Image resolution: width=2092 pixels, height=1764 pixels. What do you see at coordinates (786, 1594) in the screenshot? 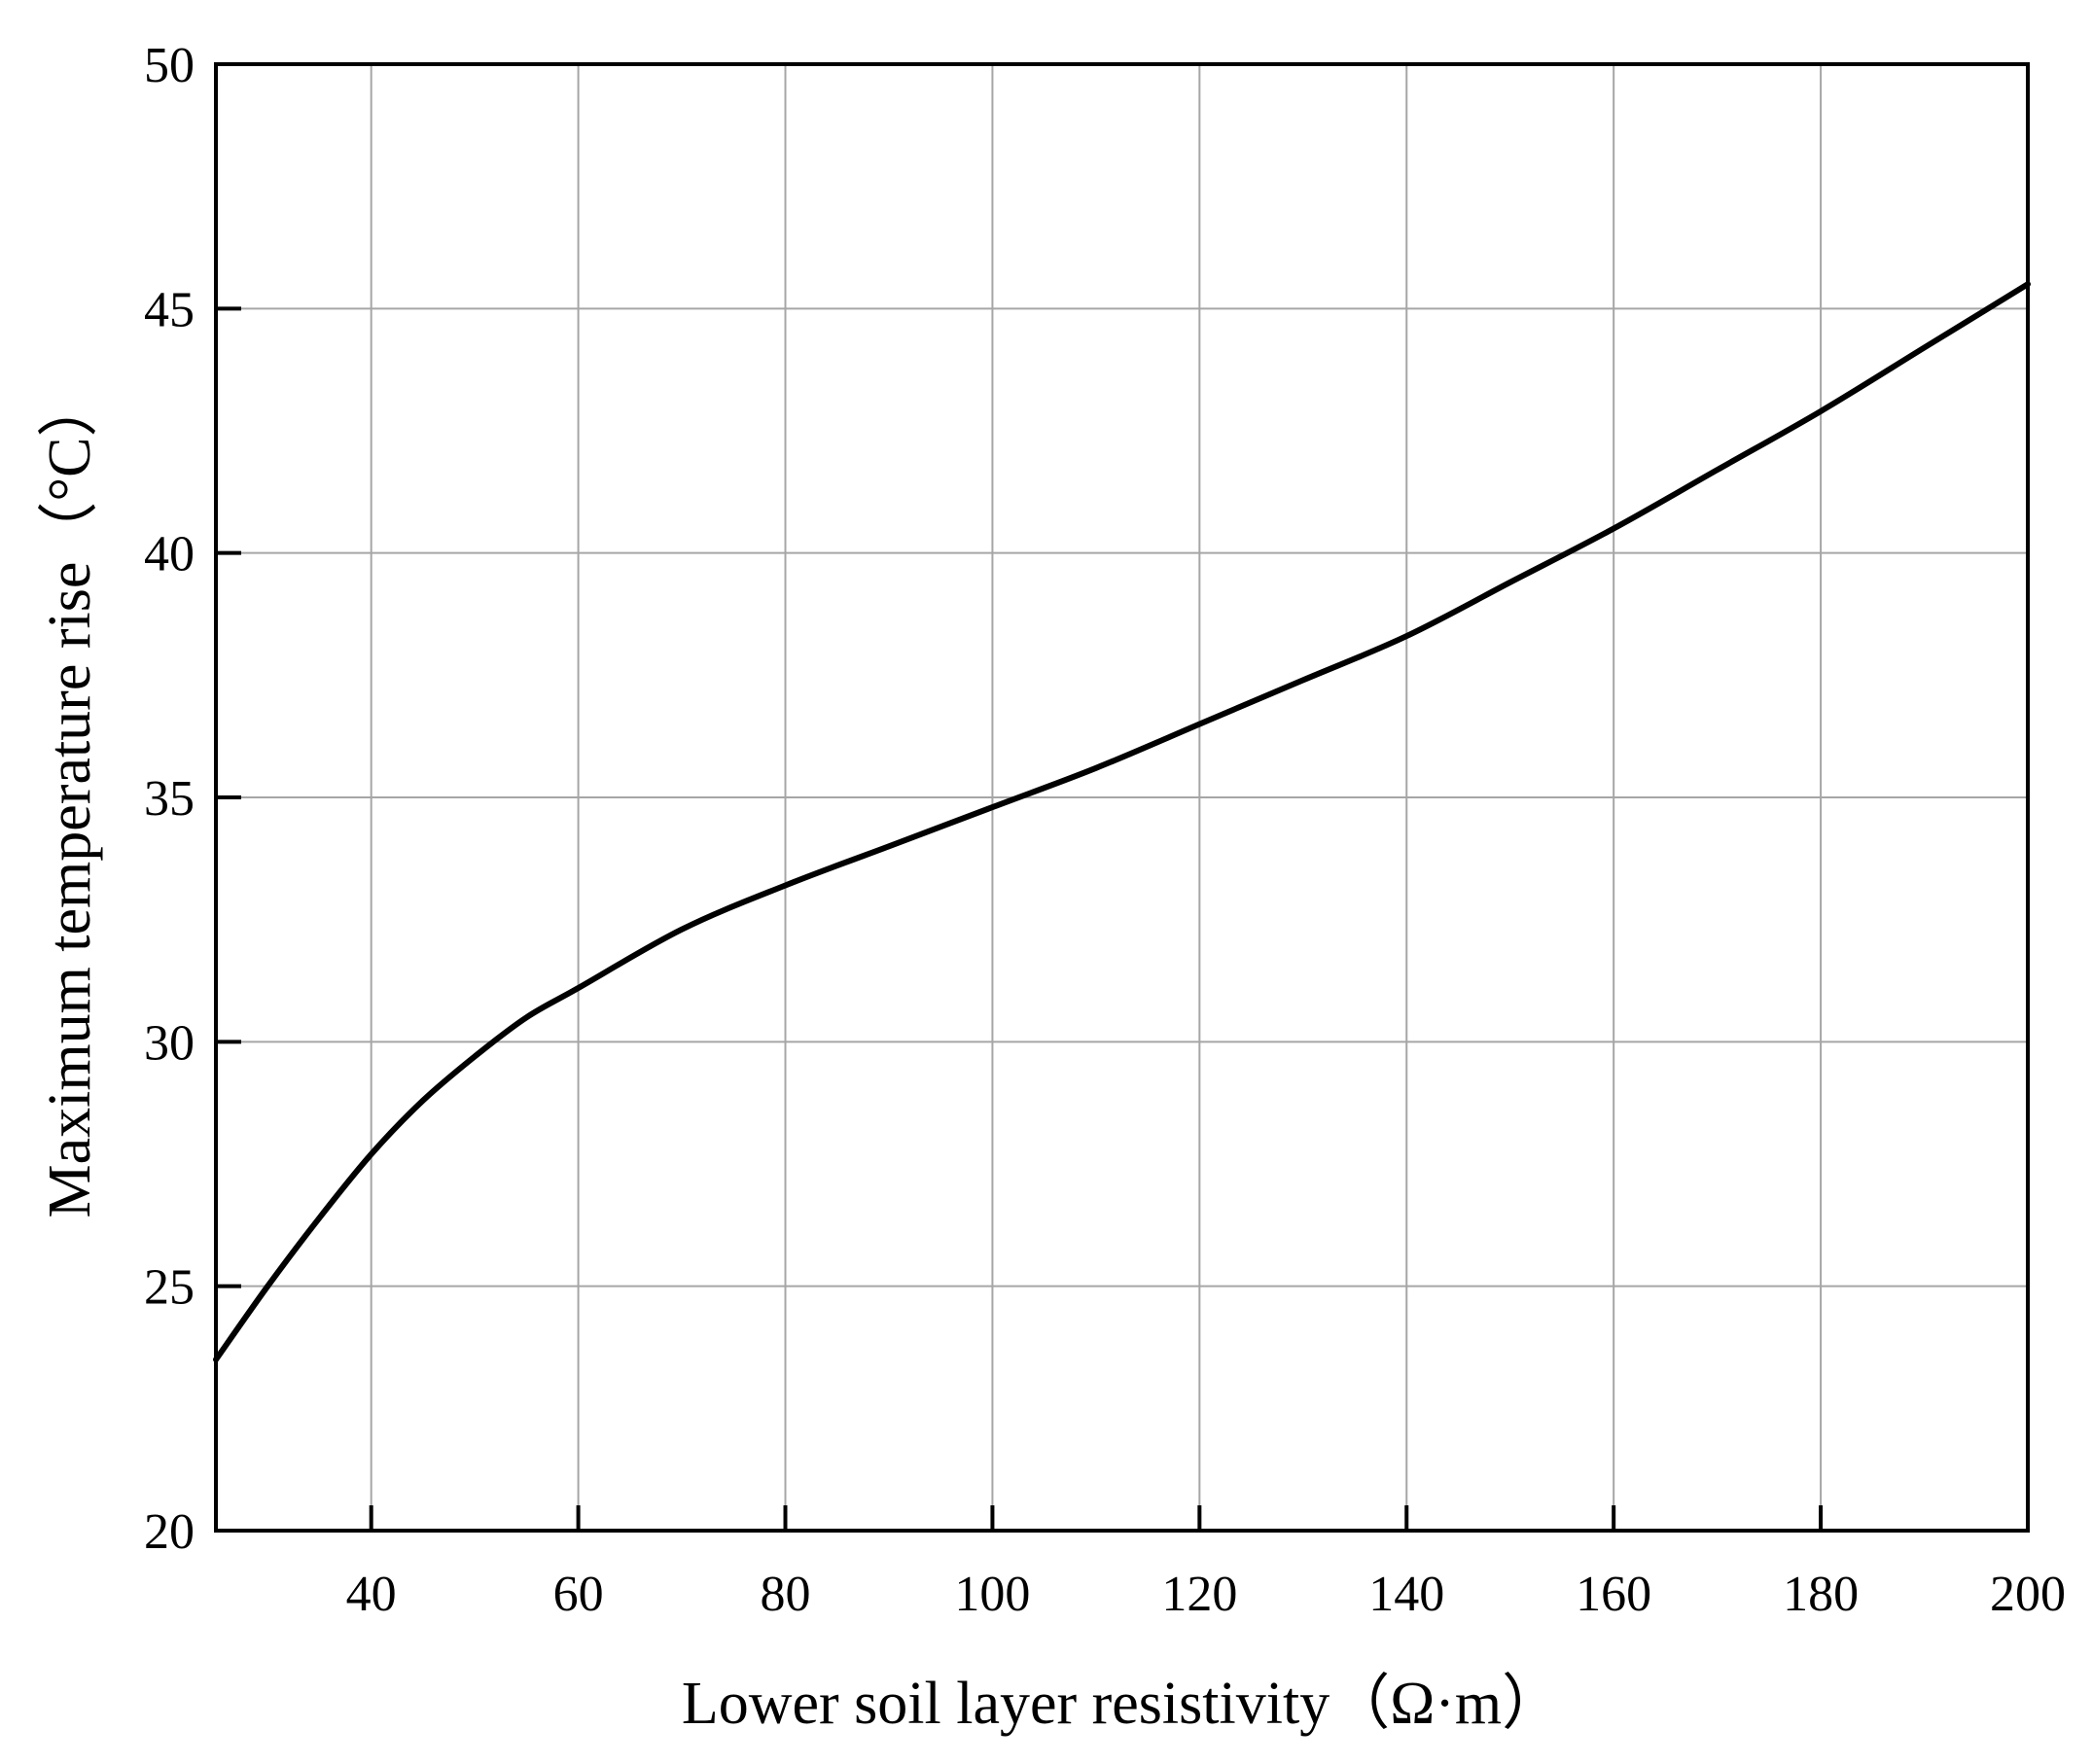
I see `x-tick-label: 80` at bounding box center [786, 1594].